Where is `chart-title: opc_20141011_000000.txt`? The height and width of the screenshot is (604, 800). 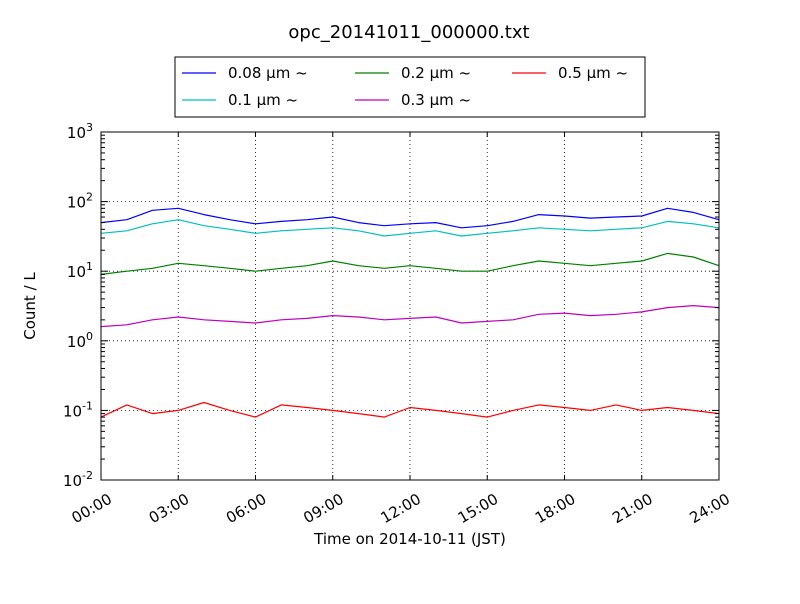
chart-title: opc_20141011_000000.txt is located at coordinates (408, 32).